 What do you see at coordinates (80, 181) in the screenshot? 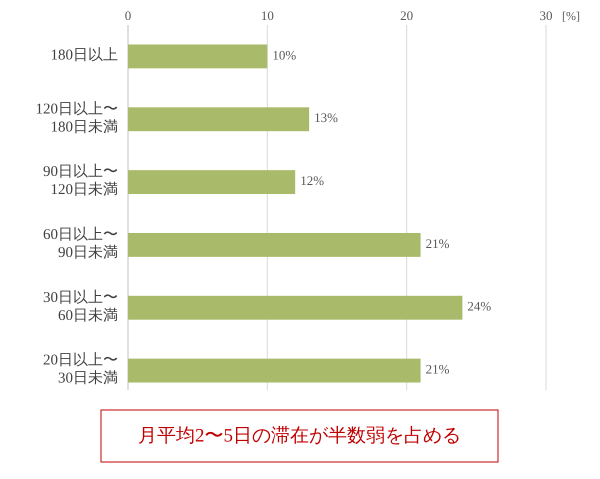
I see `y-tick-label: 90日以上〜 120日未満` at bounding box center [80, 181].